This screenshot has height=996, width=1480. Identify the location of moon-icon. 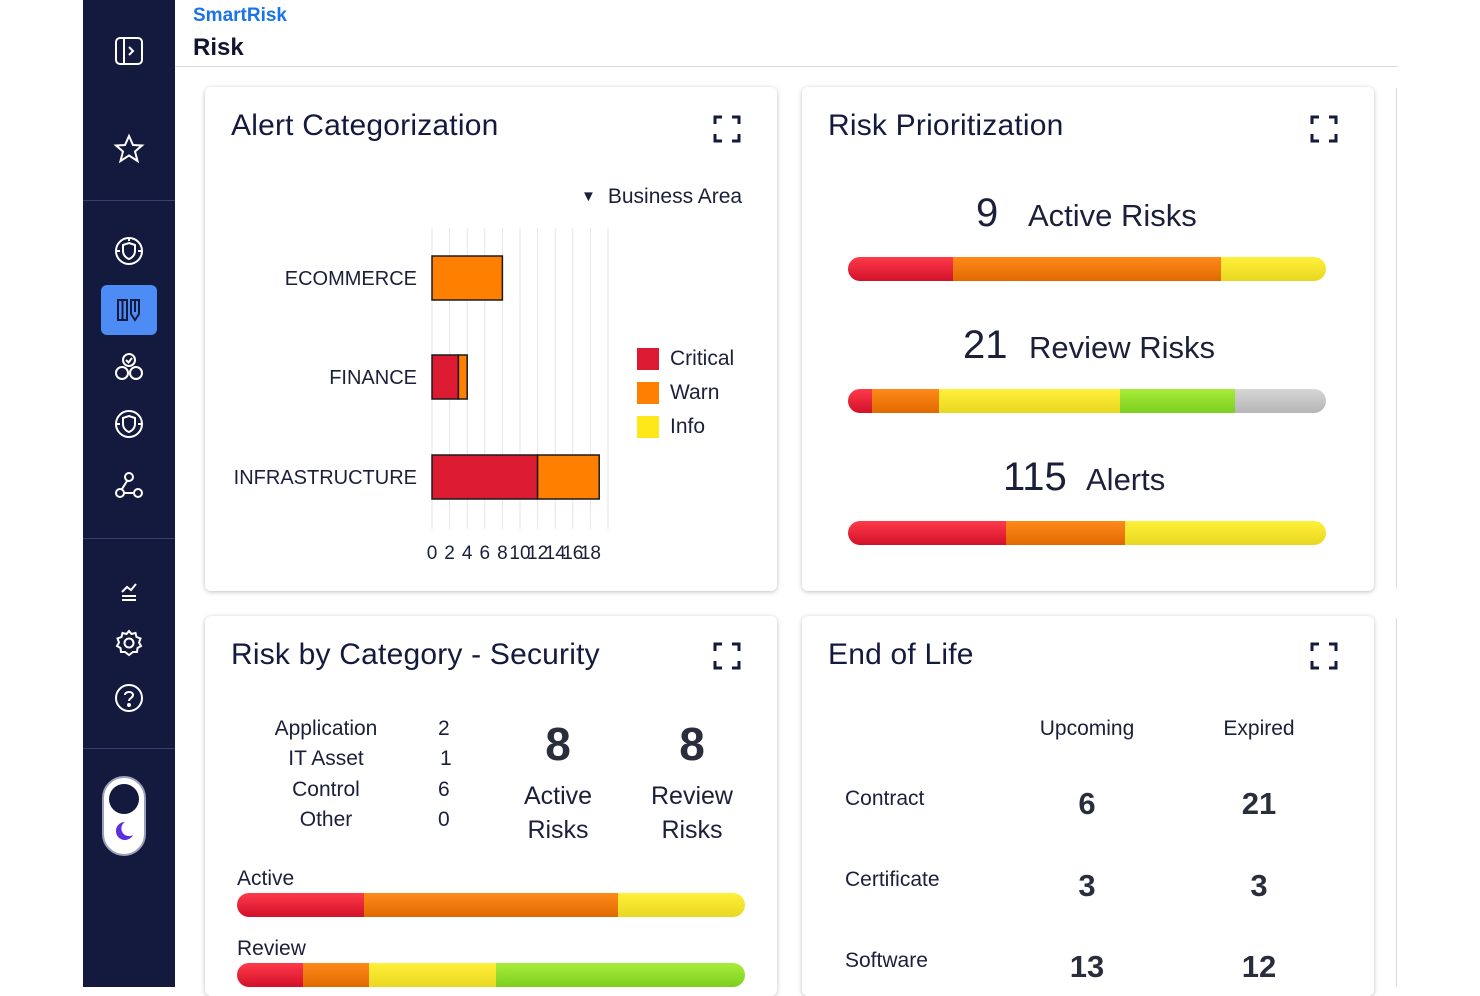
(124, 830).